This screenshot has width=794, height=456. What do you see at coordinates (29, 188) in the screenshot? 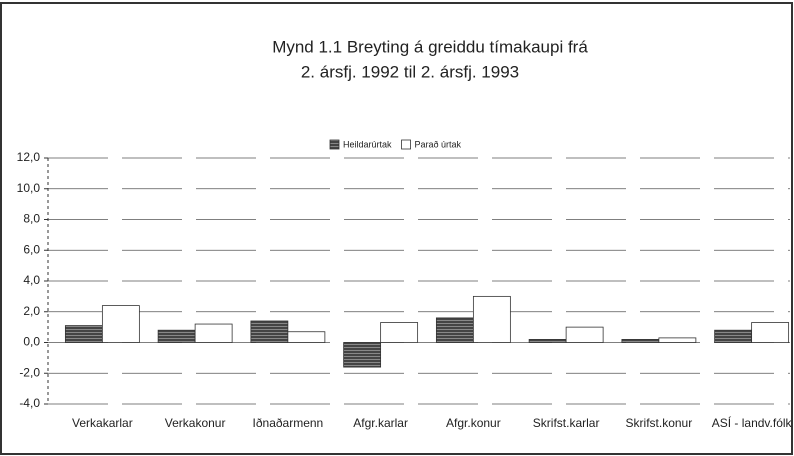
I see `y-tick-label: 10,0` at bounding box center [29, 188].